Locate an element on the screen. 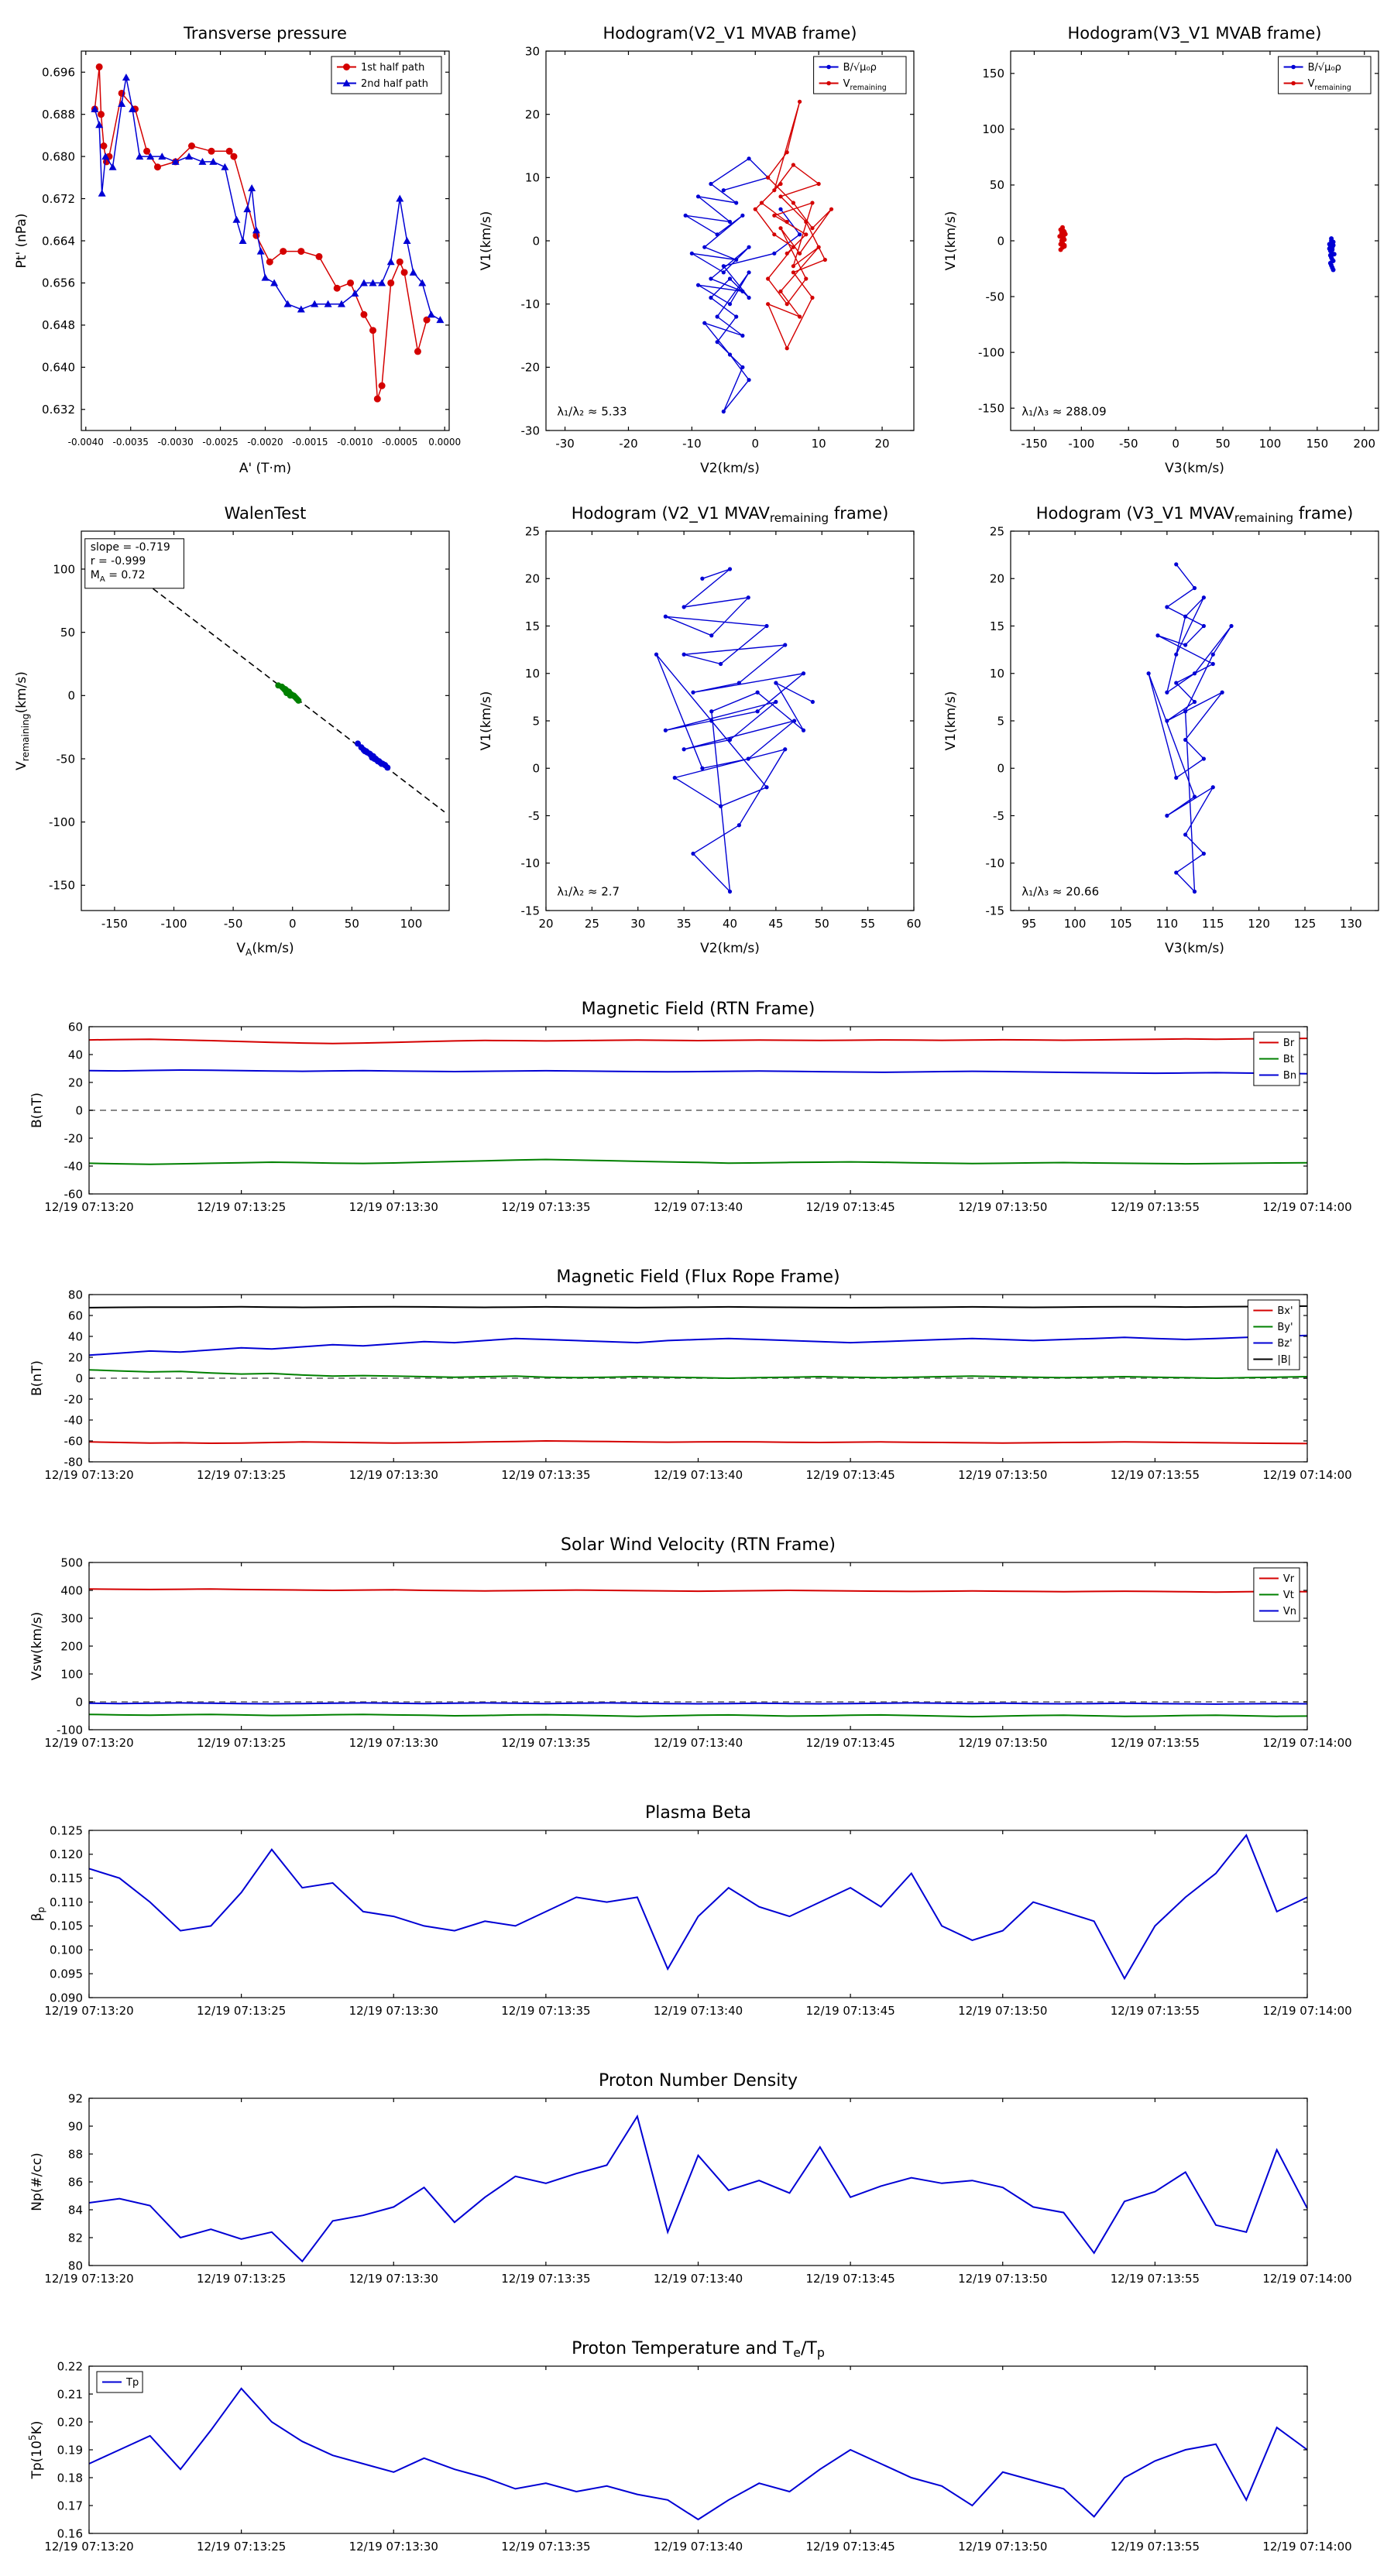 This screenshot has height=2576, width=1394. x-tick-label: 110 is located at coordinates (1167, 924).